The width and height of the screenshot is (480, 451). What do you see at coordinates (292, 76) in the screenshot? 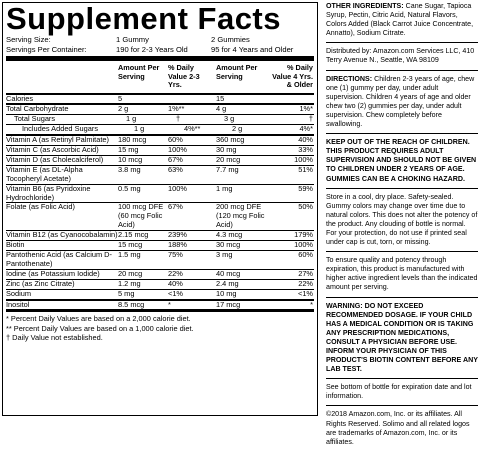
I see `col-dv-2: % Daily Value 4 Yrs. & Older` at bounding box center [292, 76].